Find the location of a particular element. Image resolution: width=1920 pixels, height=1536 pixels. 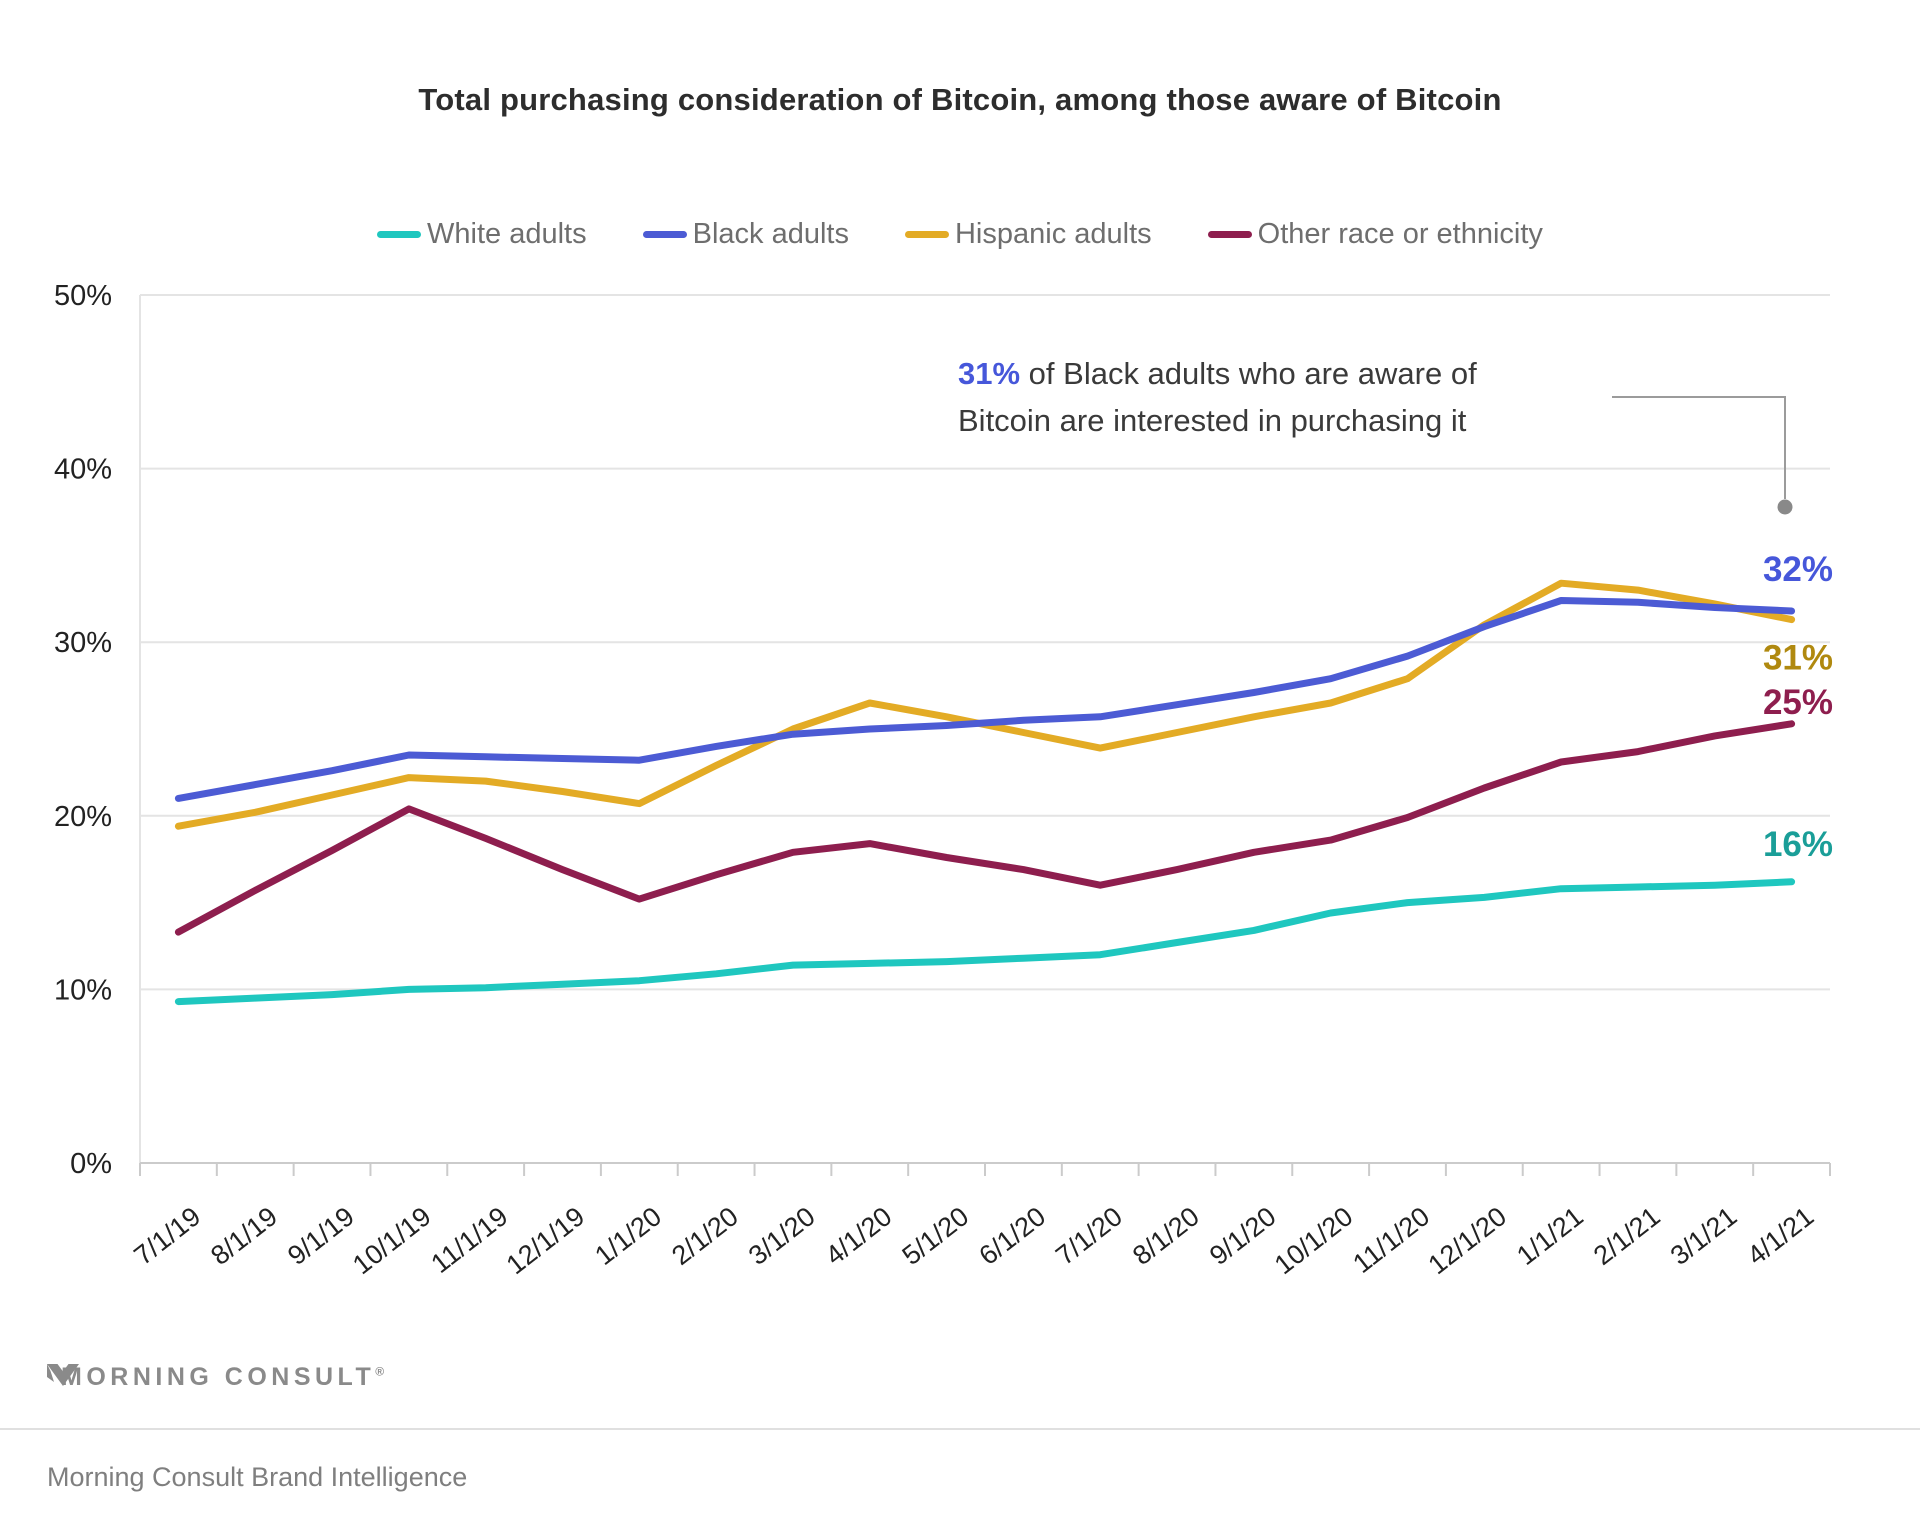

series-line-hispanic-adults is located at coordinates (985, 704).